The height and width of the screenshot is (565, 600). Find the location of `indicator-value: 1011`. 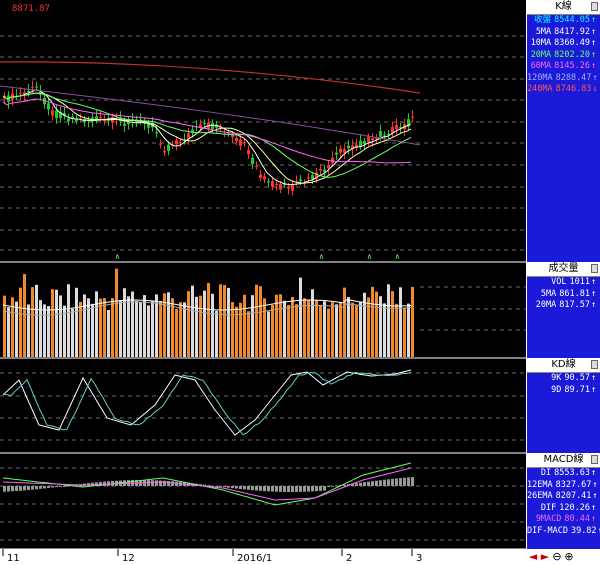

indicator-value: 1011 is located at coordinates (579, 282).